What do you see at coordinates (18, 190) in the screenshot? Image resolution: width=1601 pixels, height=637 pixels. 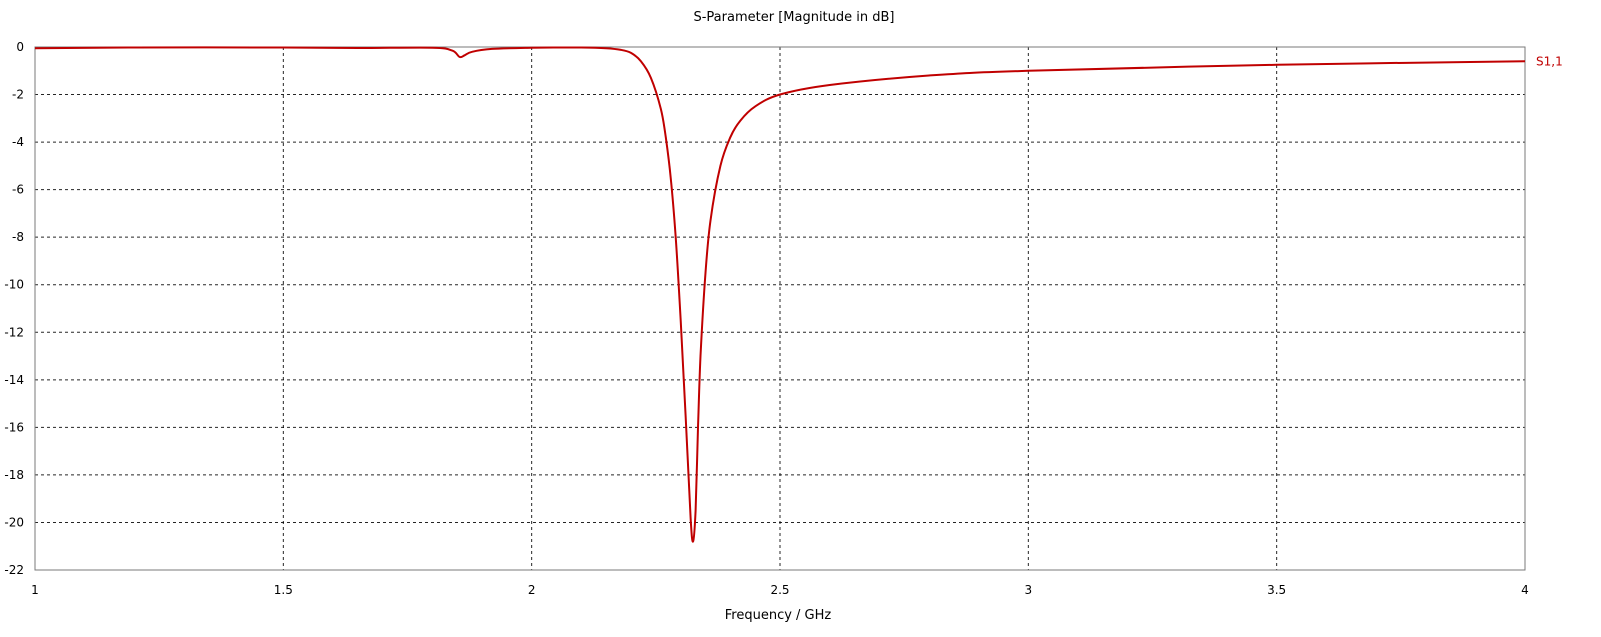 I see `y-tick-label: -6` at bounding box center [18, 190].